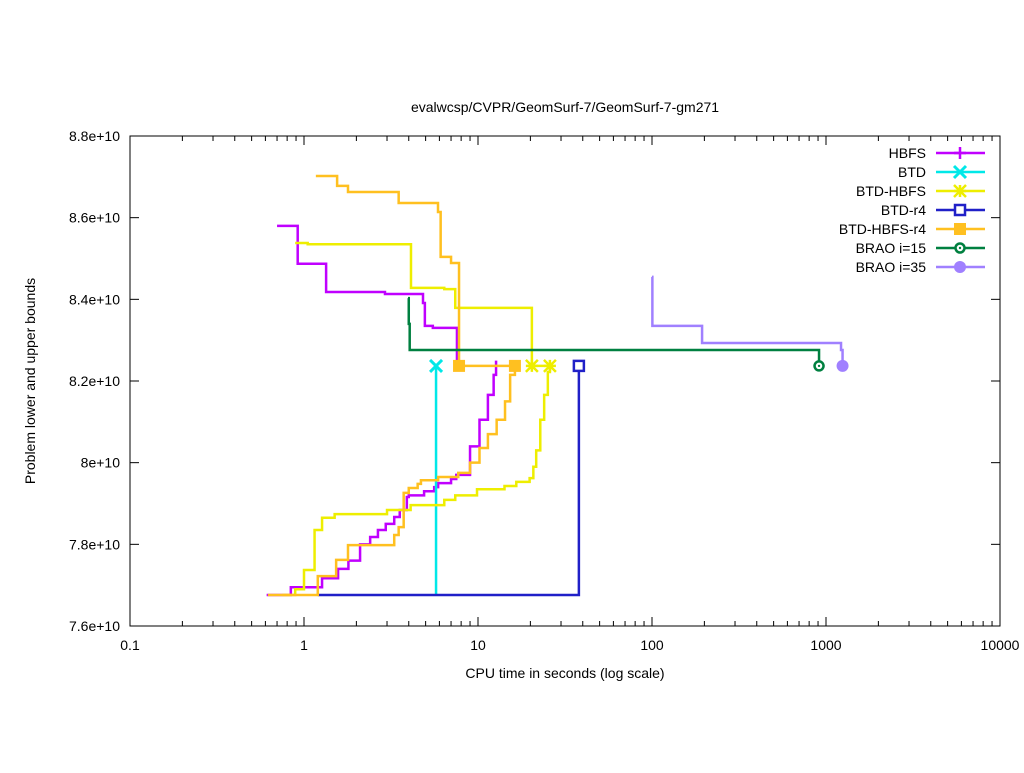 This screenshot has height=773, width=1024. I want to click on x-tick-label: 1, so click(304, 645).